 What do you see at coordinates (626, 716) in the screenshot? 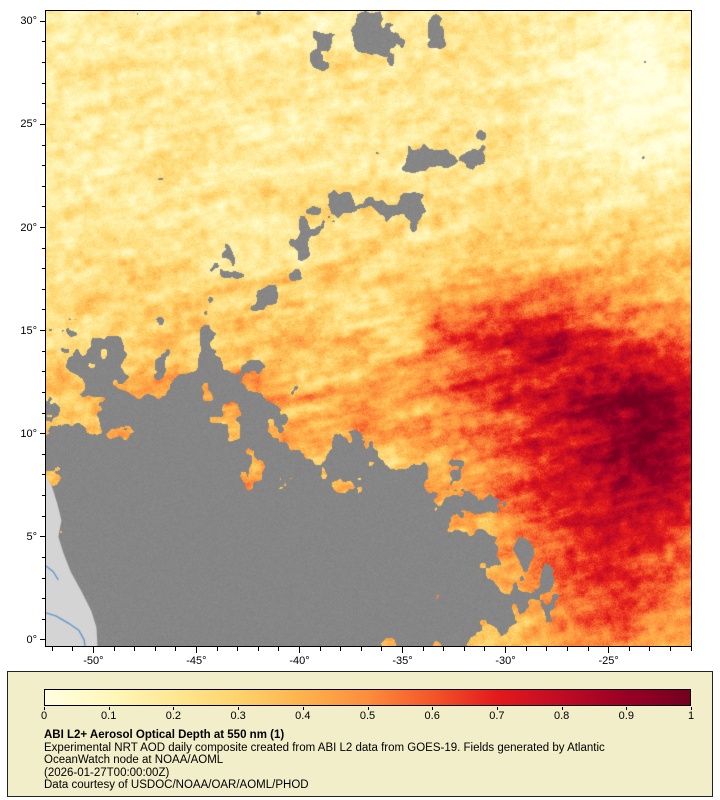
I see `colorbar-tick-label: 0.9` at bounding box center [626, 716].